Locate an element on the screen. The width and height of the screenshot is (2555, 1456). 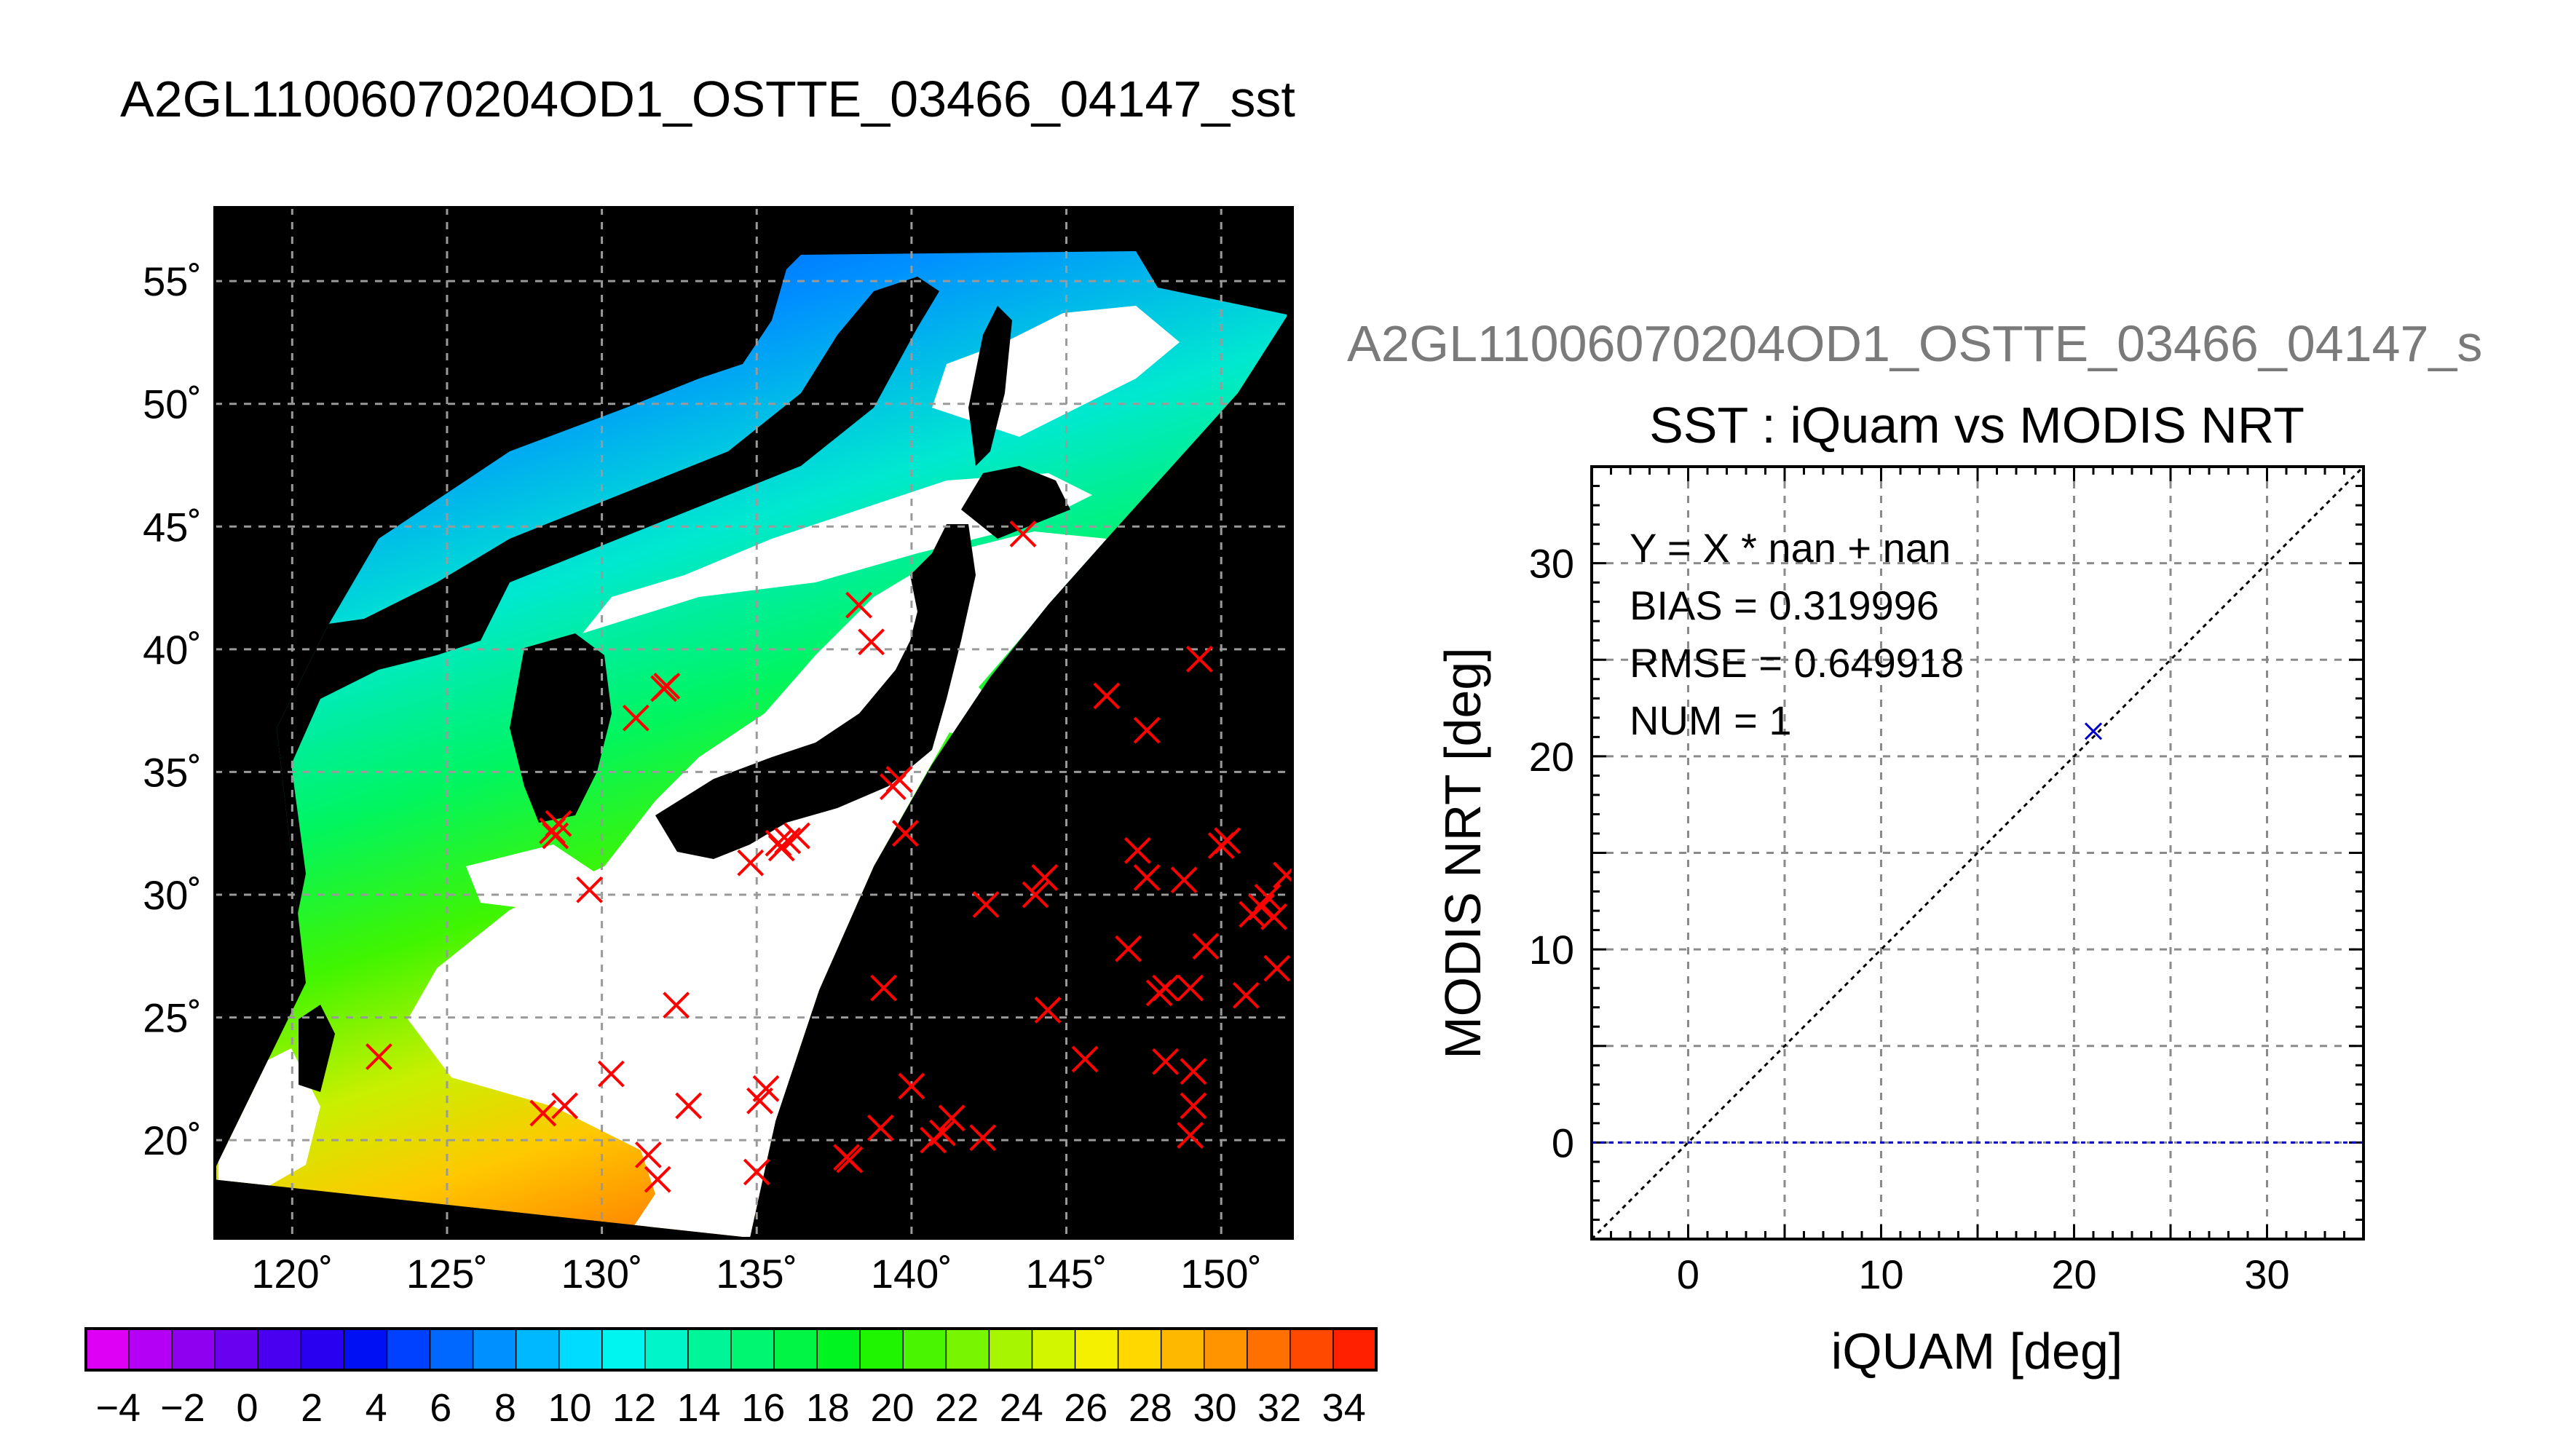
scatter-y-tick-label: 30 is located at coordinates (1551, 564).